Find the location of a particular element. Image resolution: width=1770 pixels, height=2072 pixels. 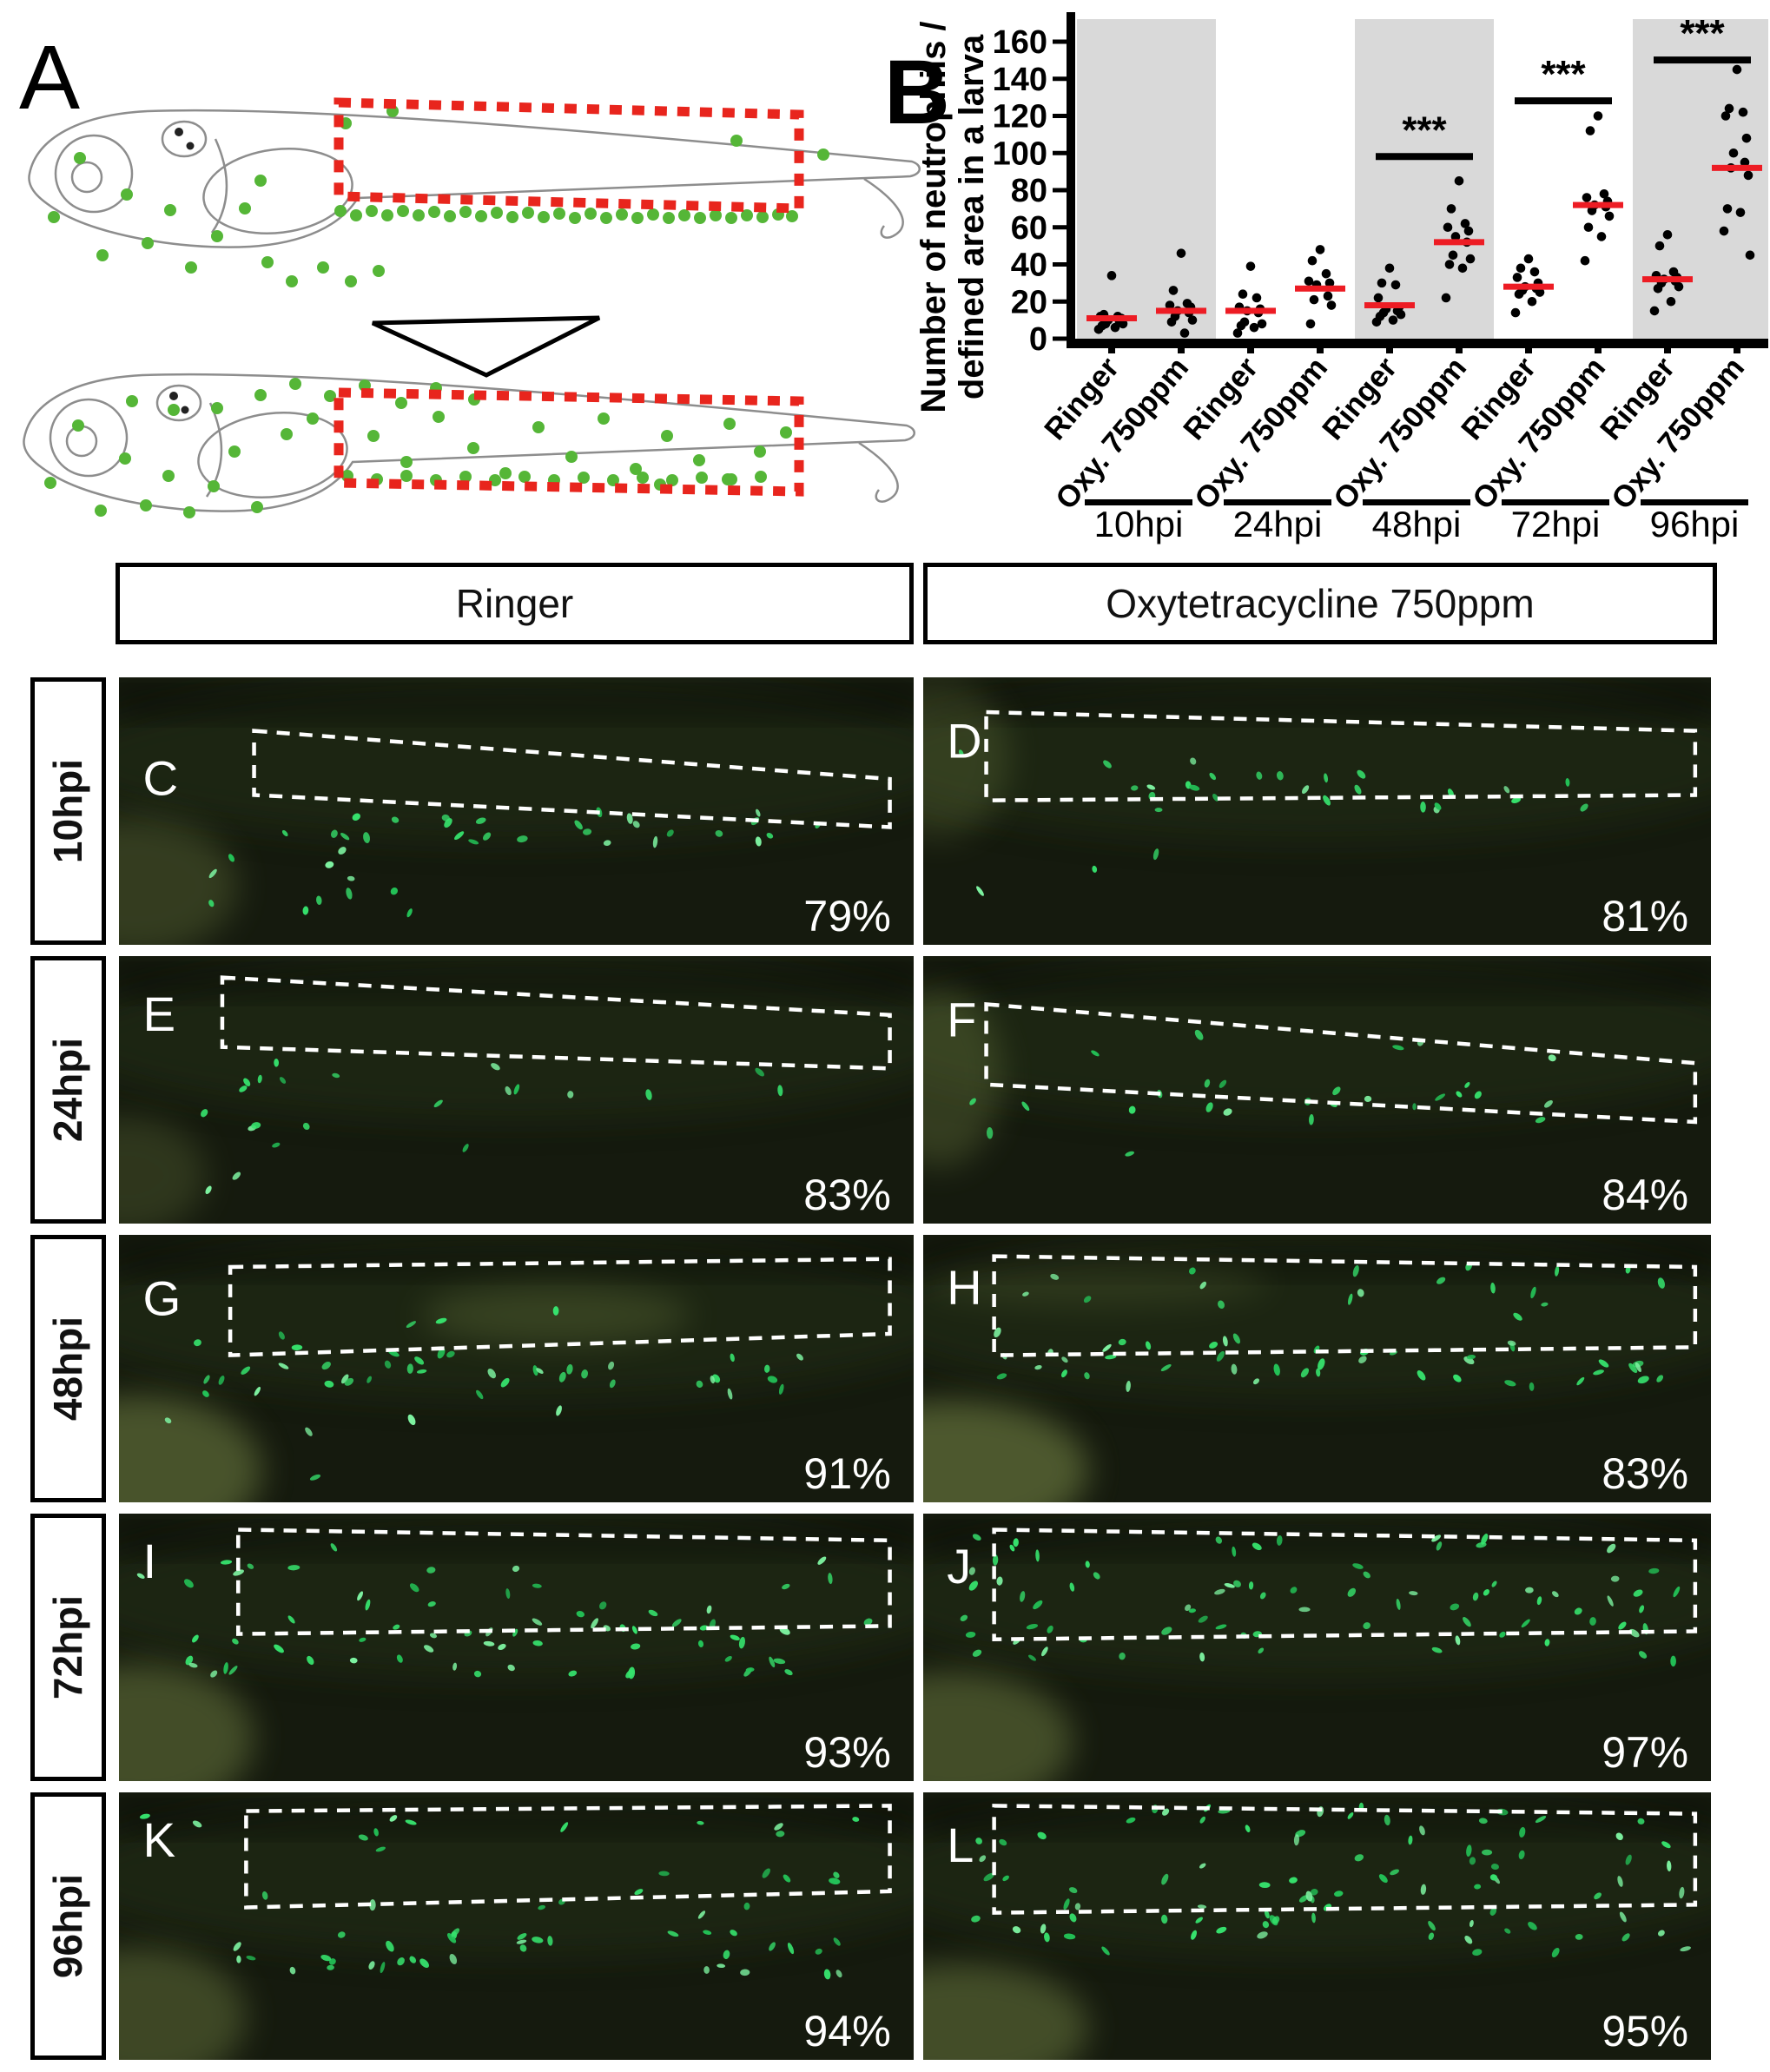

row-label-text: 72hpi is located at coordinates (68, 1647).